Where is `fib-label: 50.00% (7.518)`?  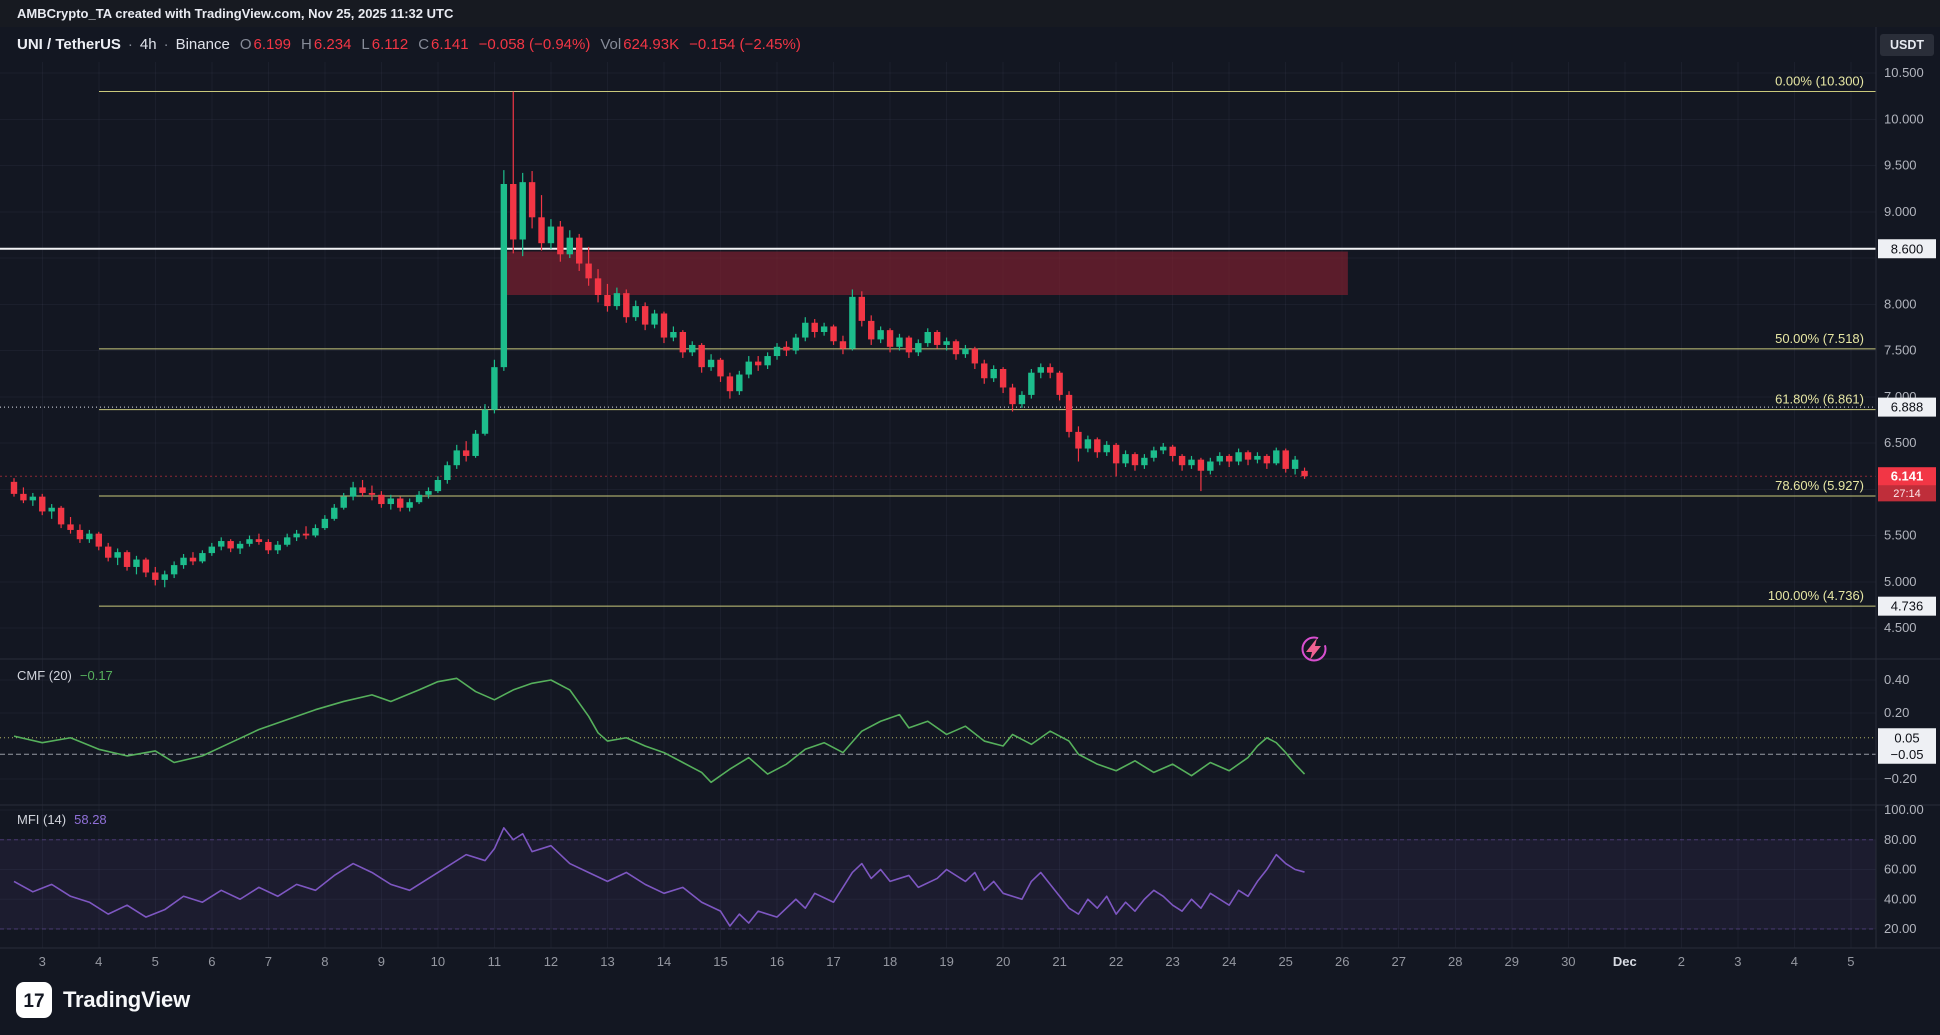
fib-label: 50.00% (7.518) is located at coordinates (1819, 338).